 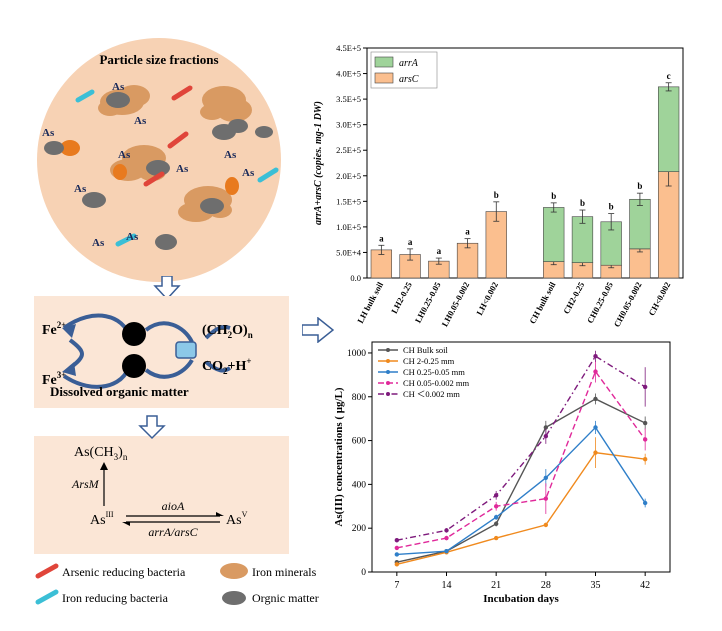 What do you see at coordinates (429, 361) in the screenshot?
I see `legend-label: CH 2-0.25 mm` at bounding box center [429, 361].